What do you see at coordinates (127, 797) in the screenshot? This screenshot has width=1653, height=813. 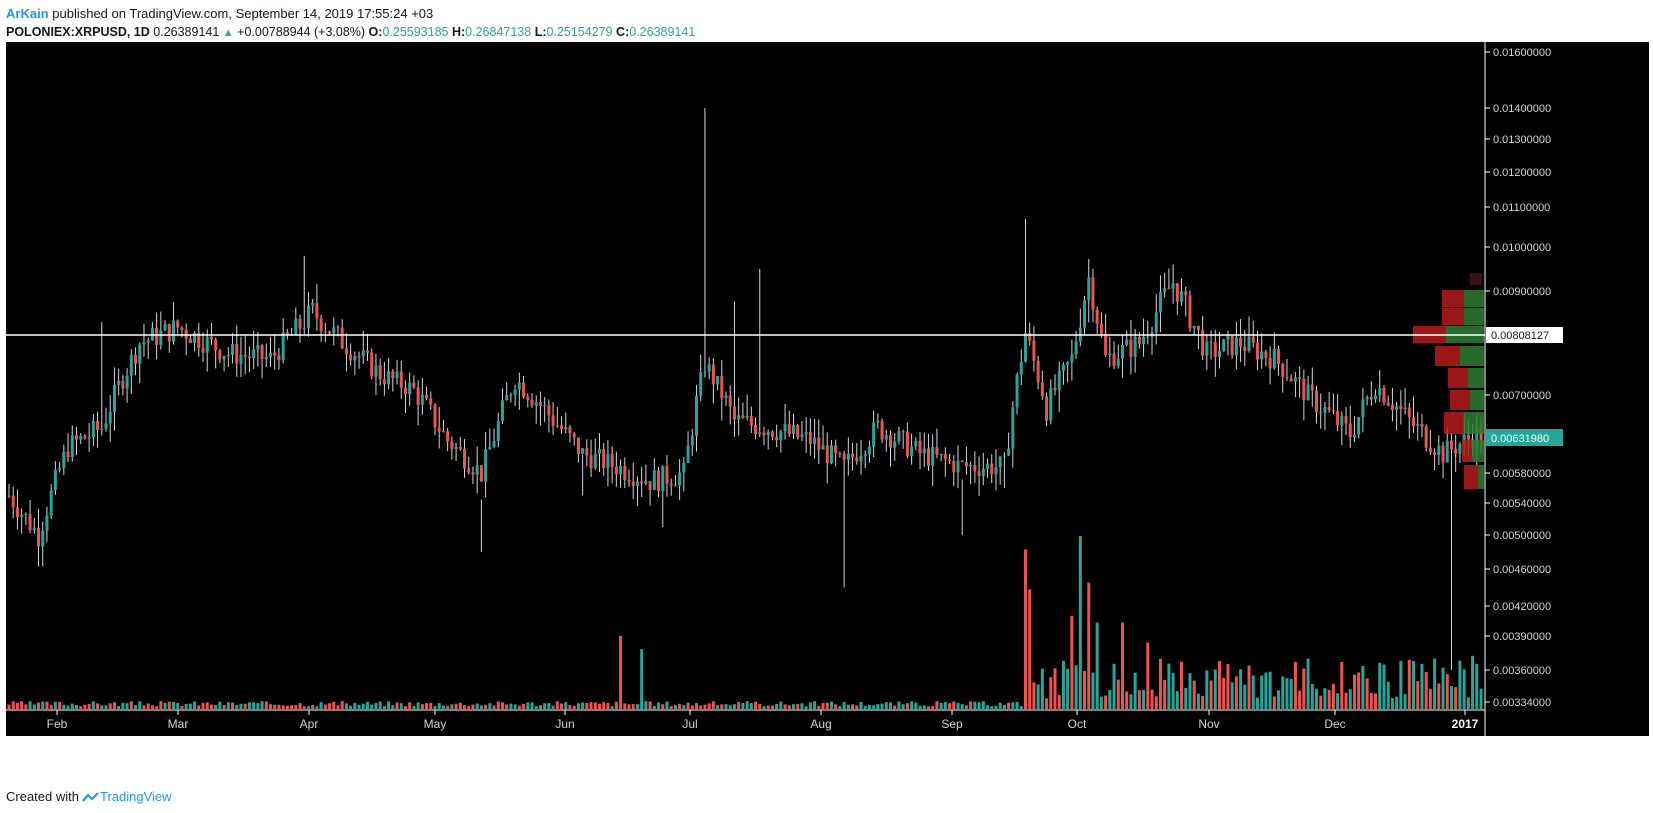 I see `tradingview-link: TradingView` at bounding box center [127, 797].